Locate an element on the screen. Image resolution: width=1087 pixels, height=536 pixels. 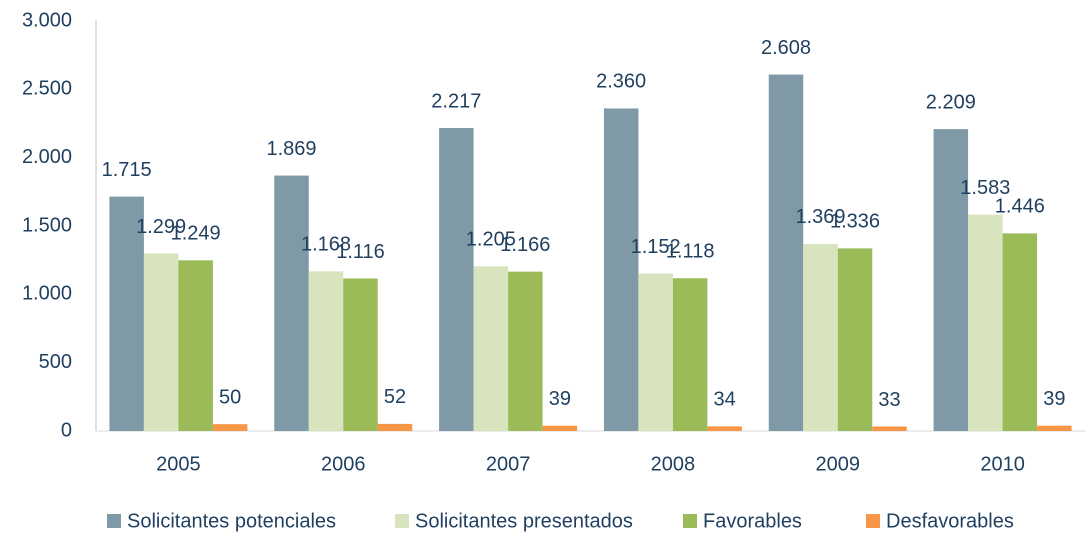
x-tick-label: 2008 is located at coordinates (673, 464).